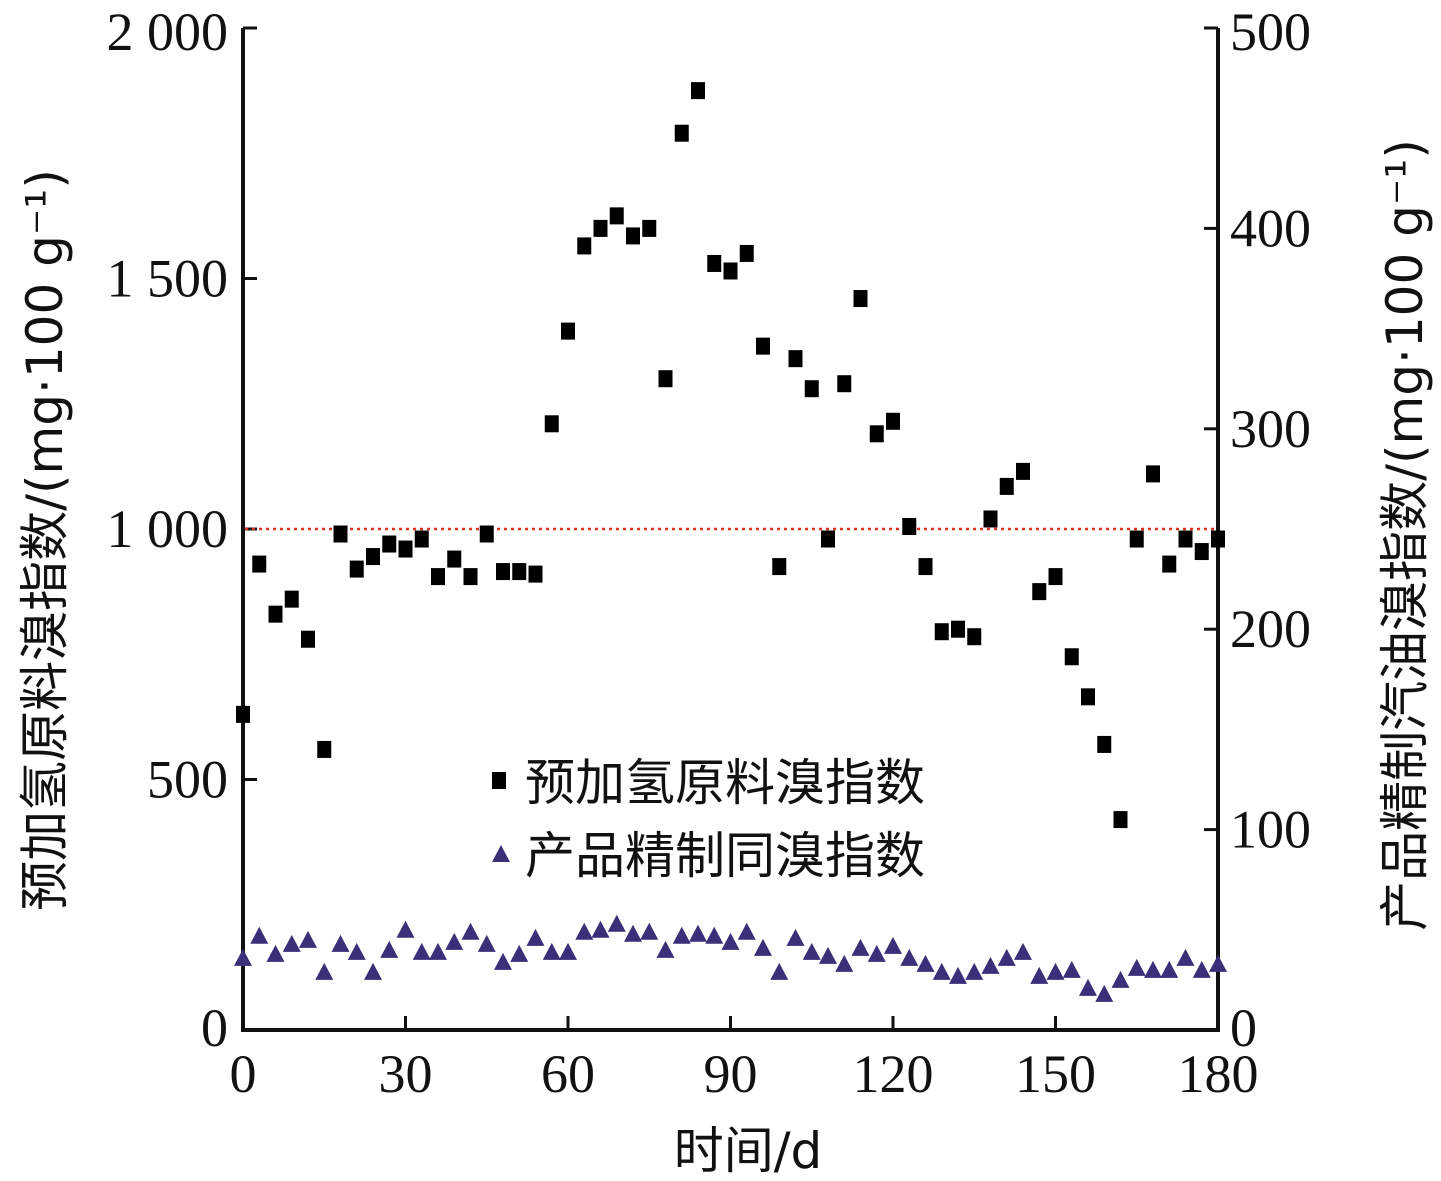 This screenshot has width=1441, height=1181. I want to click on y-right-tick-label: 200, so click(1270, 629).